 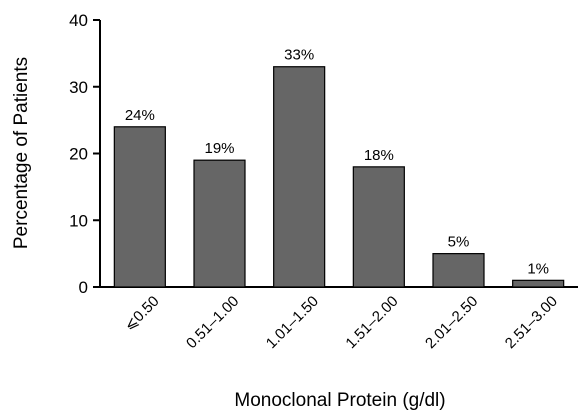 What do you see at coordinates (212, 322) in the screenshot?
I see `category-label: 0.51–1.00` at bounding box center [212, 322].